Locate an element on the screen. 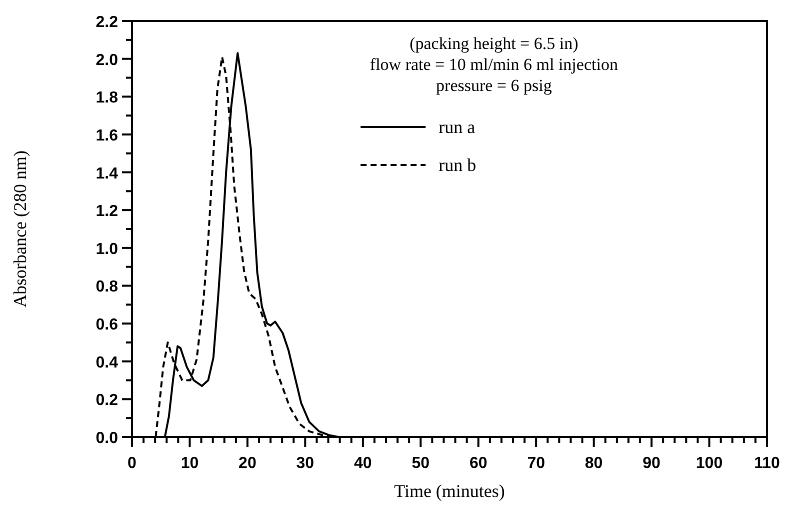 This screenshot has height=517, width=800. y-tick-label: 0.8 is located at coordinates (107, 287).